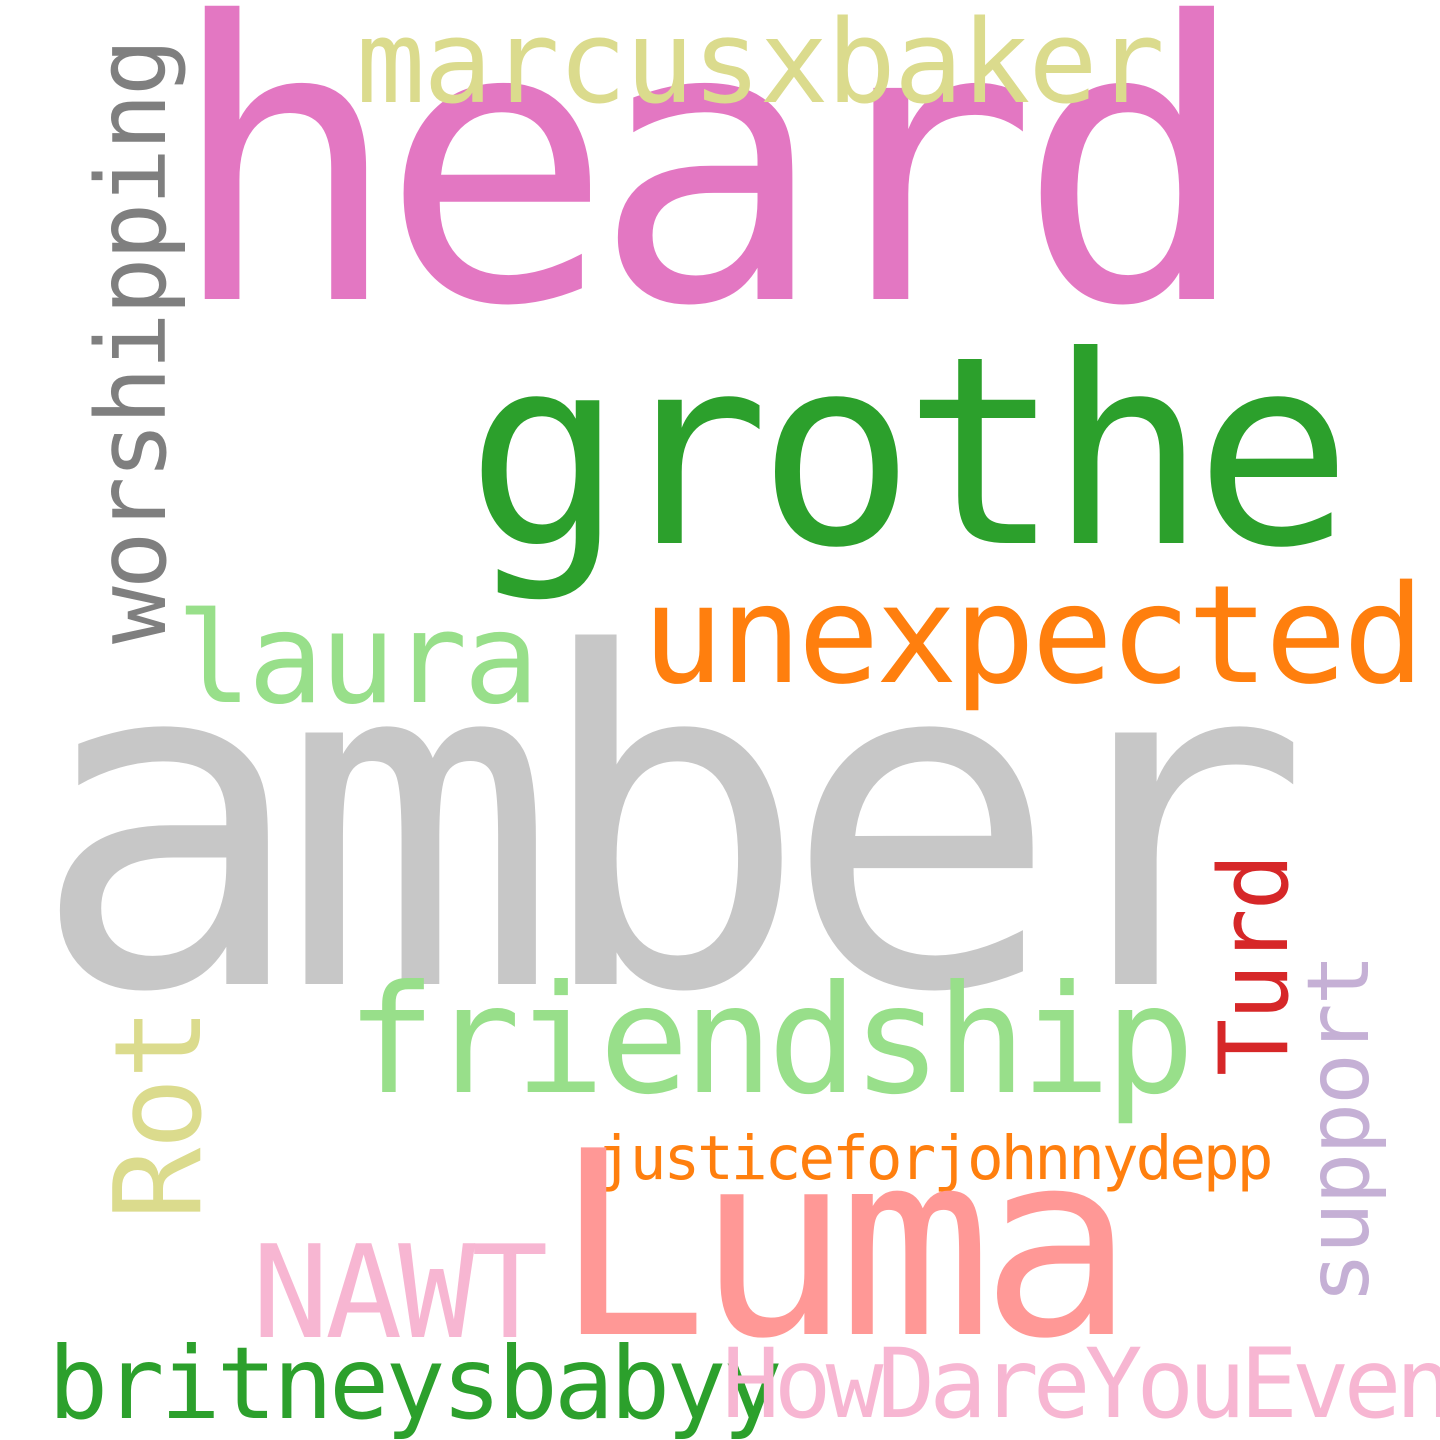 The image size is (1440, 1440). Describe the element at coordinates (415, 1382) in the screenshot. I see `word-britneysbabyy: britneysbabyy` at that location.